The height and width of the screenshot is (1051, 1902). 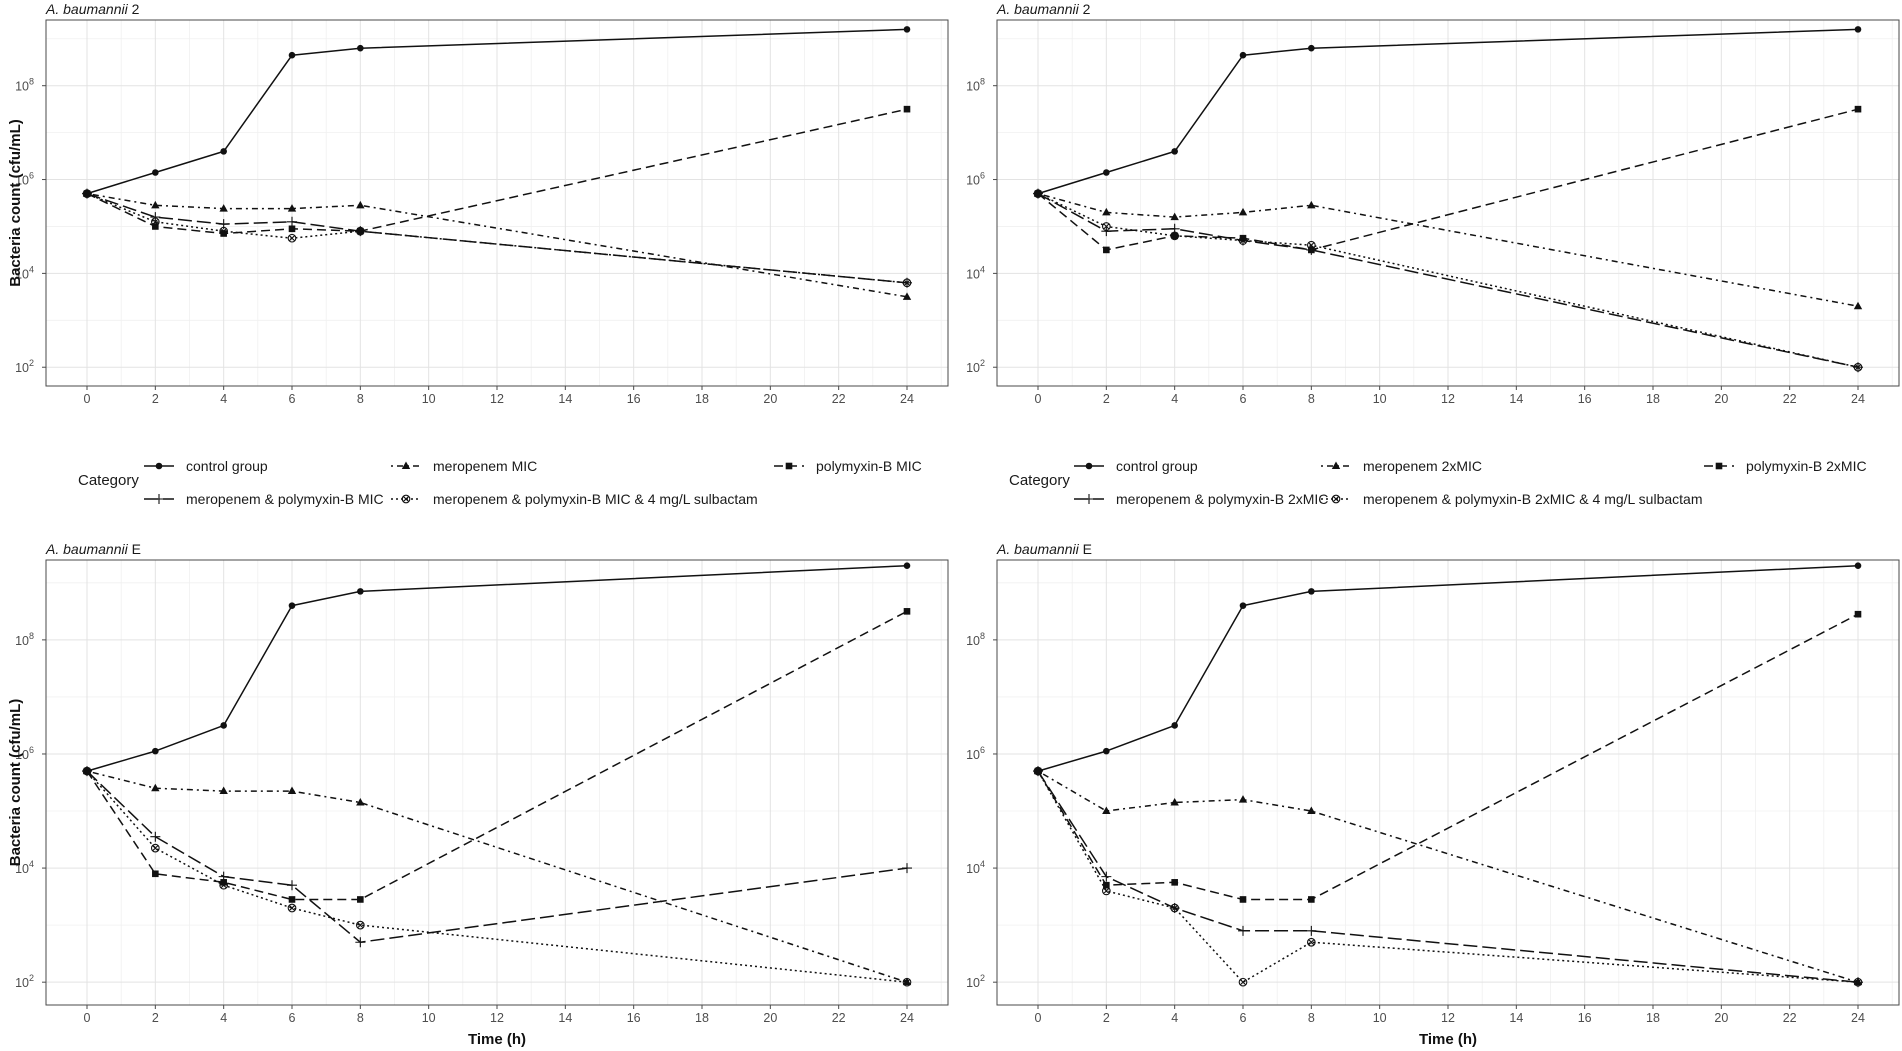 What do you see at coordinates (93, 549) in the screenshot?
I see `panel-title: A. baumannii E` at bounding box center [93, 549].